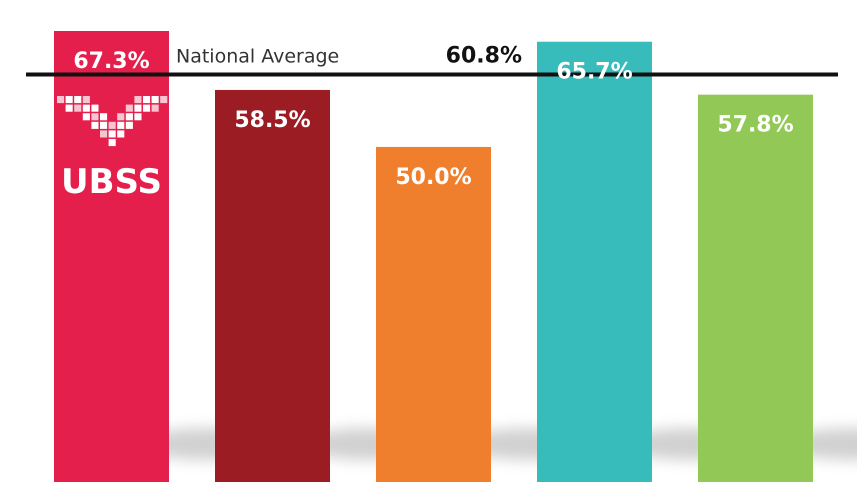 This screenshot has width=857, height=503. I want to click on ubss-logo: UBSS, so click(112, 149).